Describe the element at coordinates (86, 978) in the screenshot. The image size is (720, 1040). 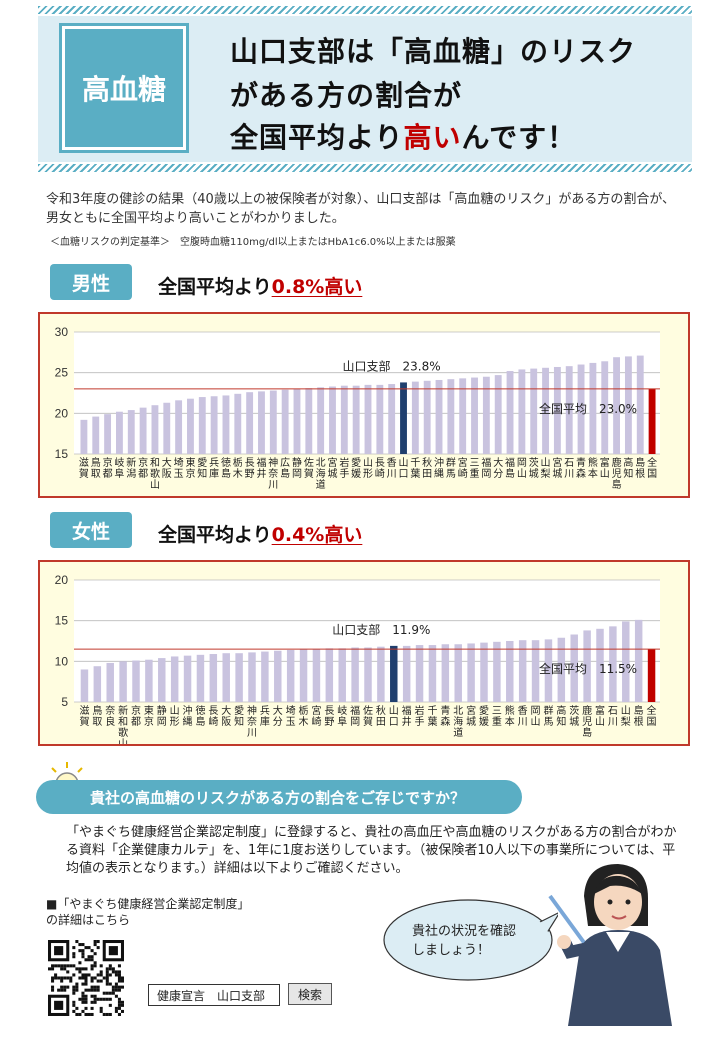
I see `qr-code` at that location.